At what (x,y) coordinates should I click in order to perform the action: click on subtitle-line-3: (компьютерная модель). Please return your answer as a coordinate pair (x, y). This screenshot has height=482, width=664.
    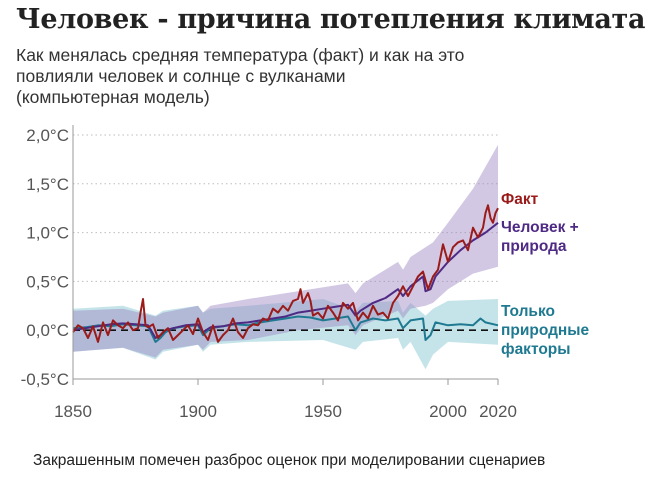
    Looking at the image, I should click on (113, 97).